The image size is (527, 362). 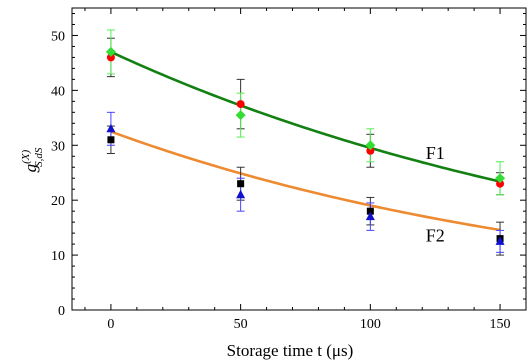 I want to click on x-tick-label: 100, so click(x=370, y=324).